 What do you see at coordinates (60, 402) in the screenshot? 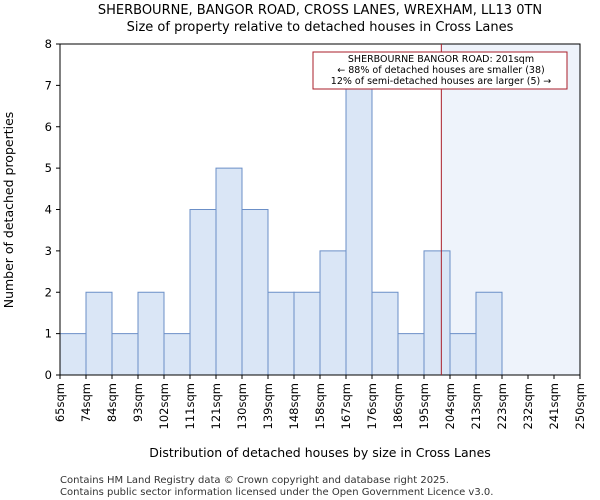
I see `x-tick-label: 65sqm` at bounding box center [60, 402].